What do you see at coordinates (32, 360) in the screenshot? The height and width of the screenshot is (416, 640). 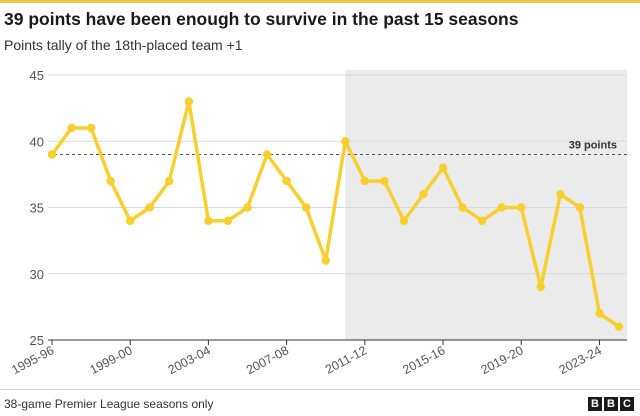 I see `x-tick-label: 1995-96` at bounding box center [32, 360].